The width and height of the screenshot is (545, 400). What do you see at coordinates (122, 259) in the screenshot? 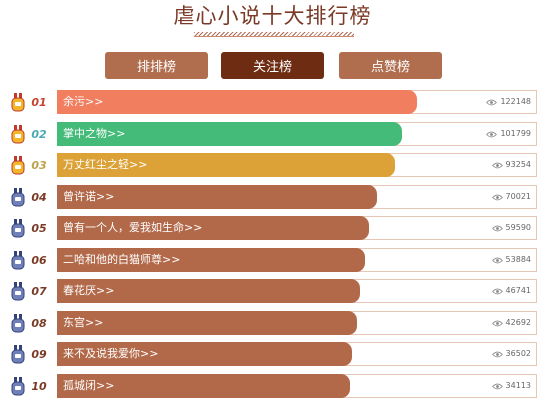
I see `novel-title-link: 二哈和他的白猫师尊>>` at bounding box center [122, 259].